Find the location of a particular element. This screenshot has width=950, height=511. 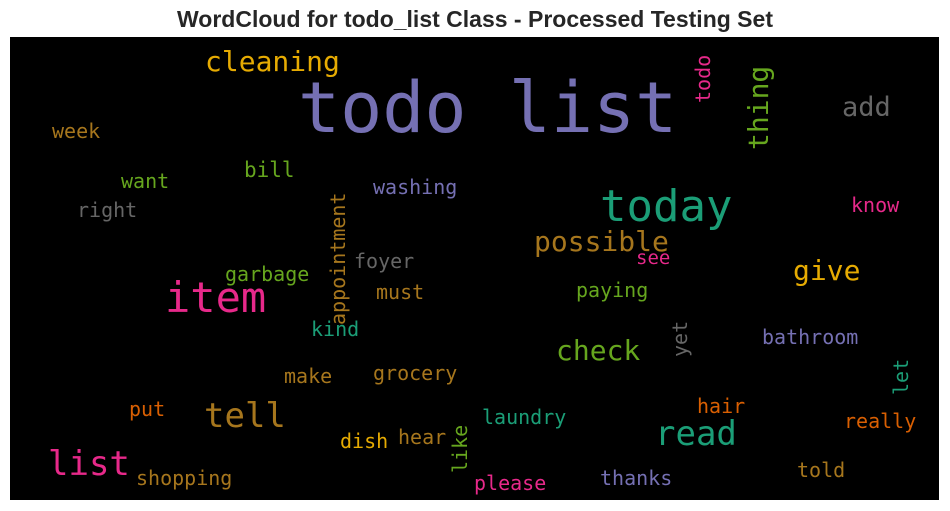

word-thing: thing is located at coordinates (758, 107).